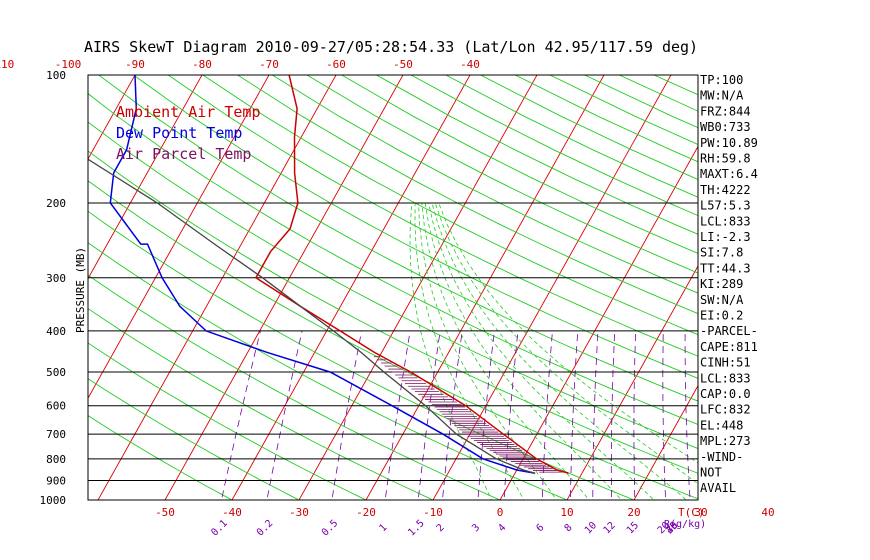 The height and width of the screenshot is (560, 870). Describe the element at coordinates (53, 500) in the screenshot. I see `pressure-tick-label: 1000` at that location.